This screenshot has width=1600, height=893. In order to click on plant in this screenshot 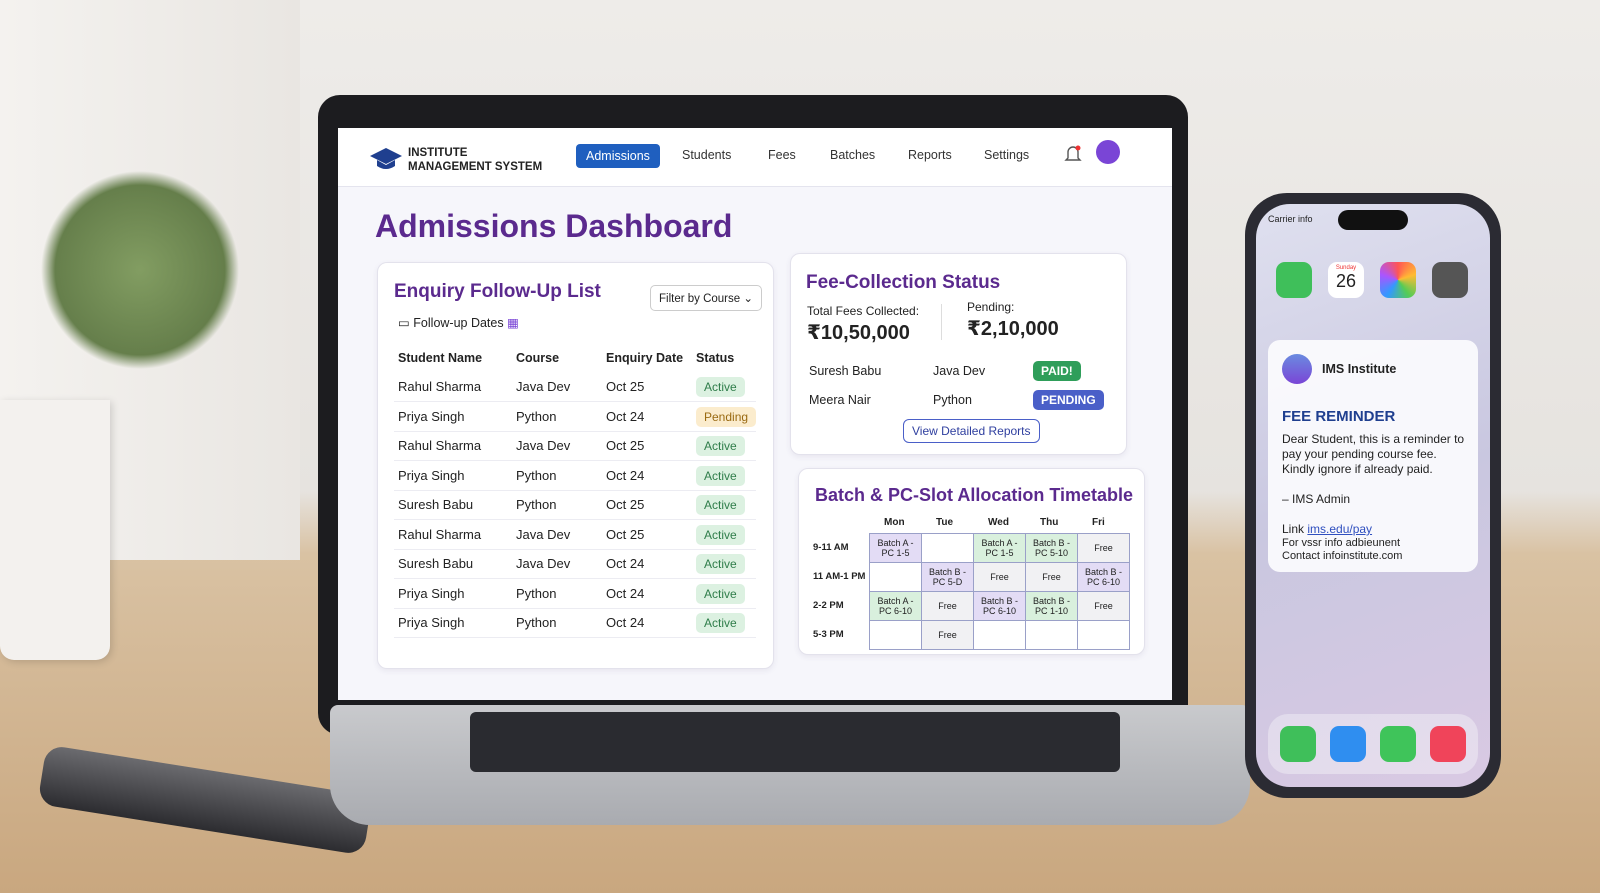, I will do `click(140, 270)`.